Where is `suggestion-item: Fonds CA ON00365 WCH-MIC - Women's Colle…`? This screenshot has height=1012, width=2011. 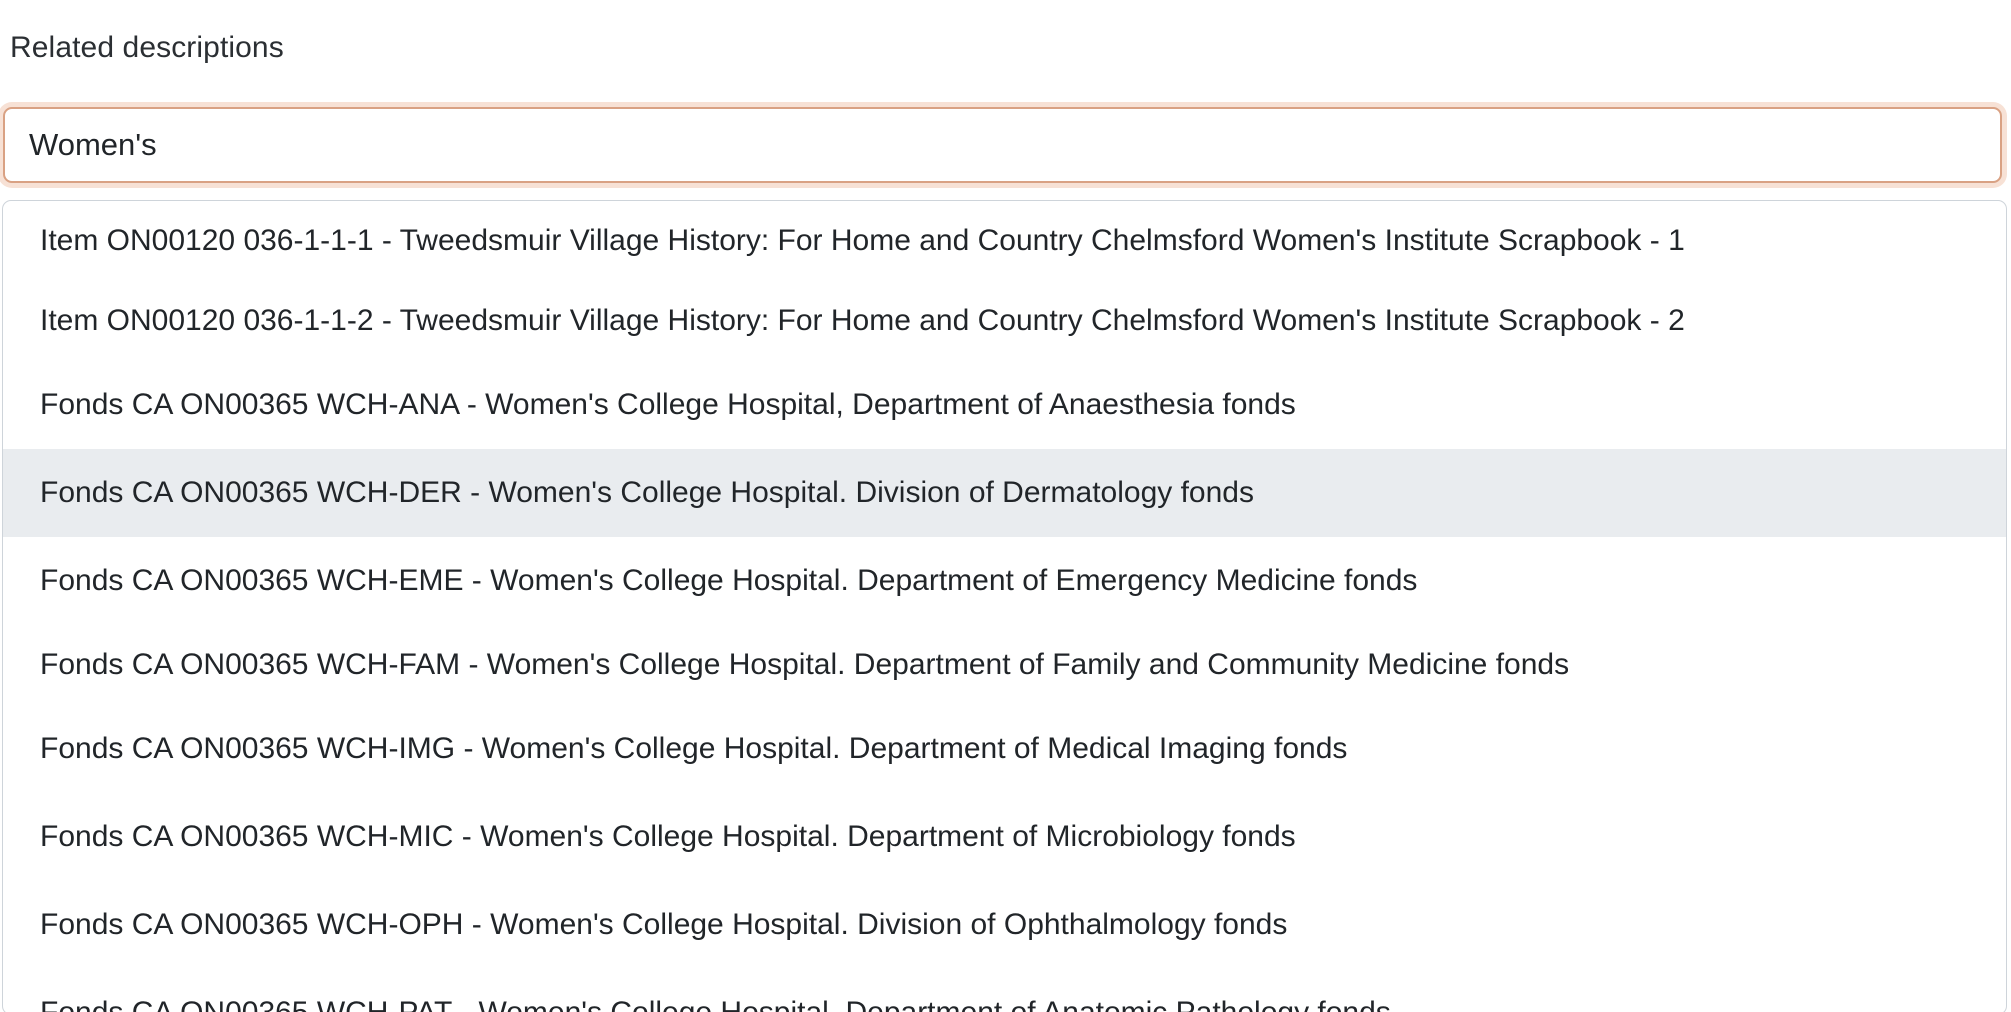
suggestion-item: Fonds CA ON00365 WCH-MIC - Women's Colle… is located at coordinates (668, 836).